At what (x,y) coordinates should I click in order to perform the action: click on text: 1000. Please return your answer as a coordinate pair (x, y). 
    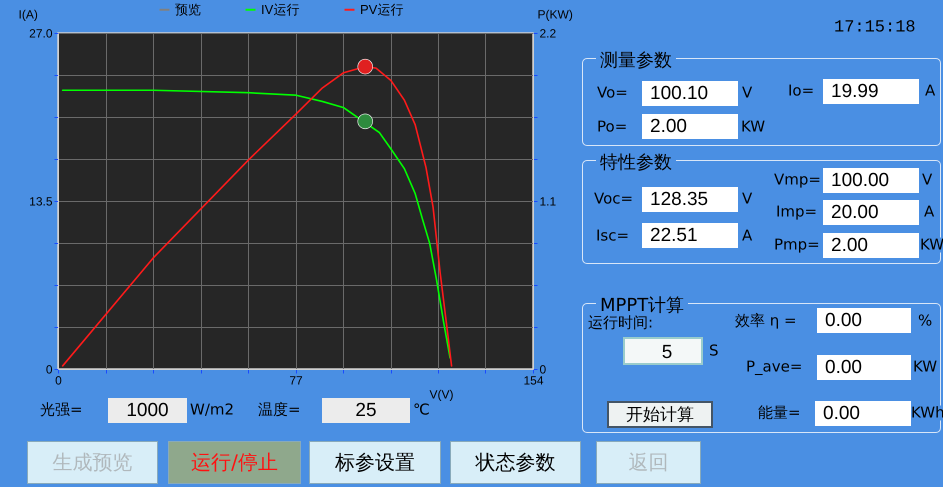
    Looking at the image, I should click on (147, 410).